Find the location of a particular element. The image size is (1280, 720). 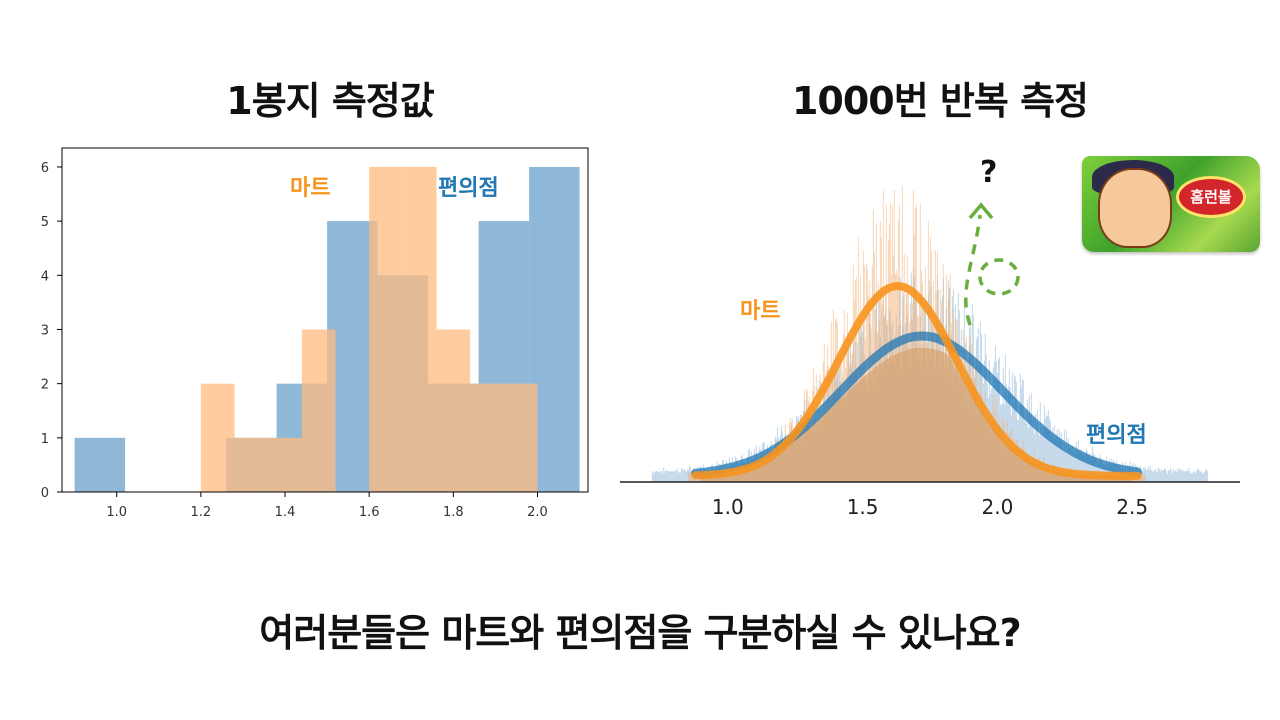

store-density-curve is located at coordinates (917, 404).